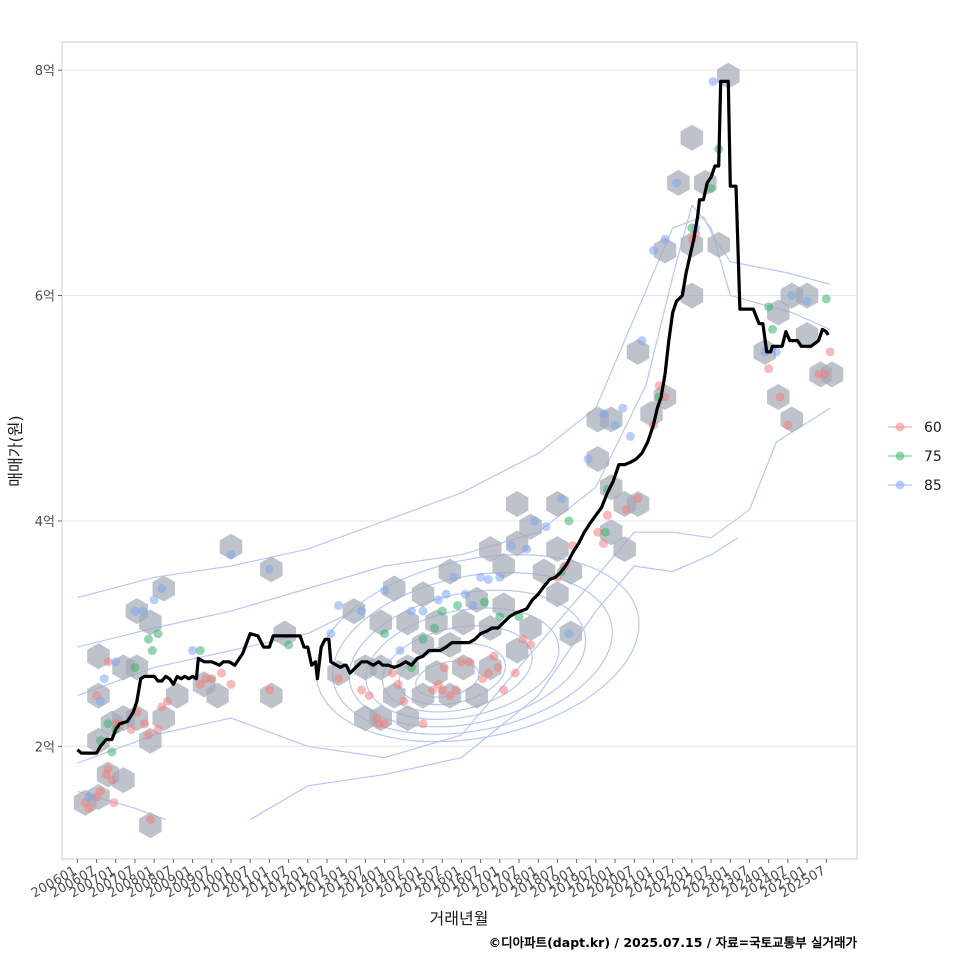 The image size is (960, 960). I want to click on y-tick-label: 8억, so click(45, 71).